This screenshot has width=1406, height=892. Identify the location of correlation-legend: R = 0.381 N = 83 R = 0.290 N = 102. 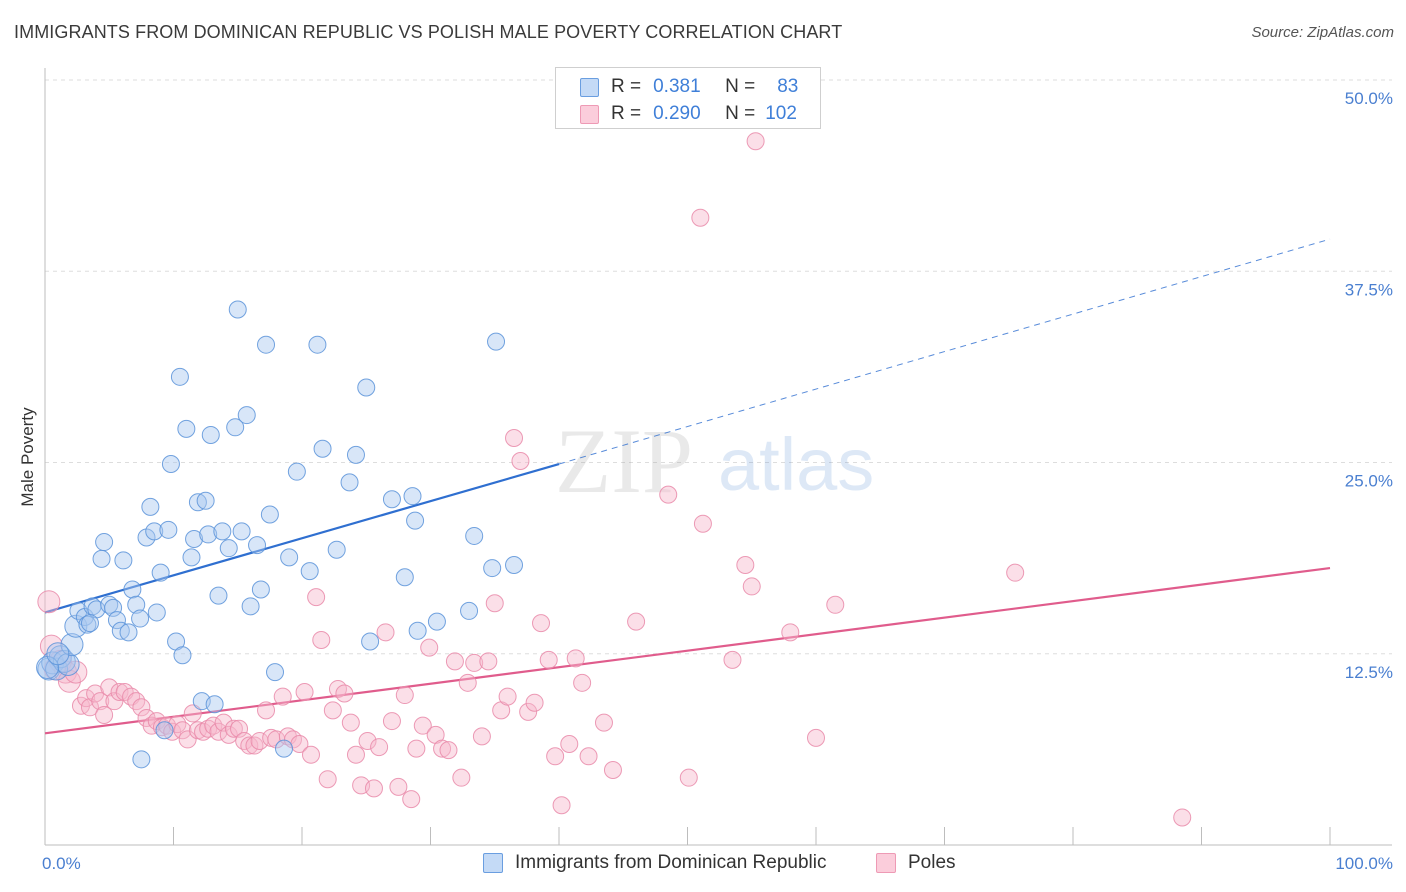
(688, 98).